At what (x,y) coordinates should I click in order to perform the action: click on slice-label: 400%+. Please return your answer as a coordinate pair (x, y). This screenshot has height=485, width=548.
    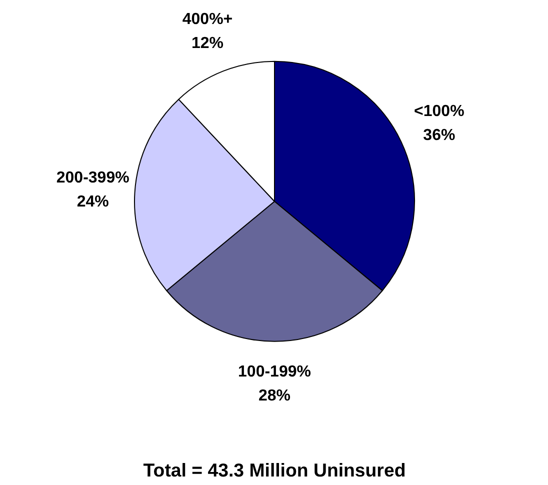
    Looking at the image, I should click on (207, 19).